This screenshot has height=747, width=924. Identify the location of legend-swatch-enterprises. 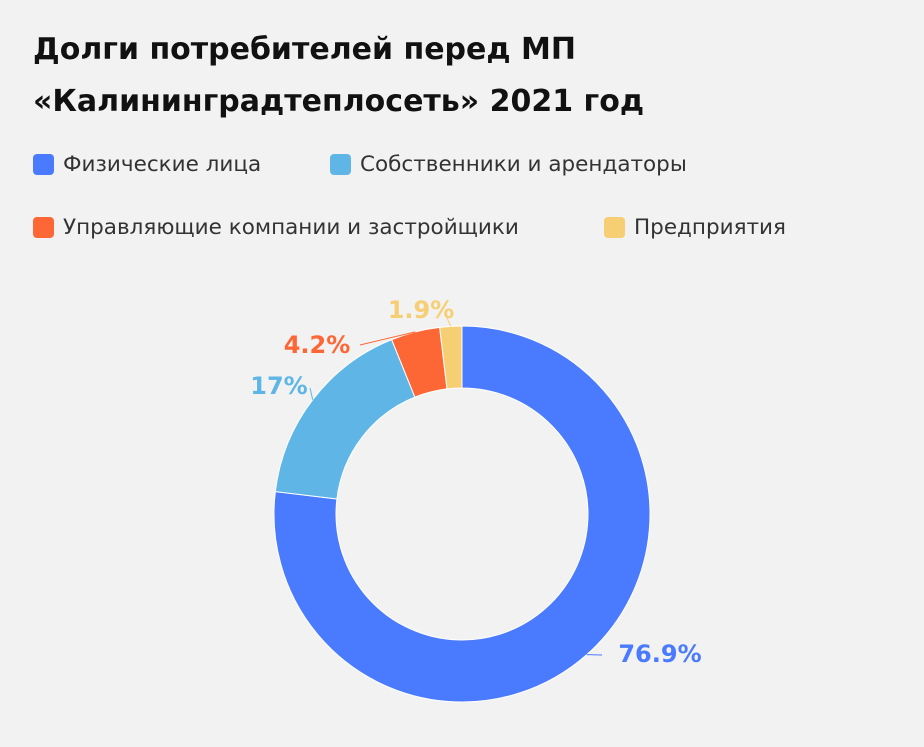
(614, 227).